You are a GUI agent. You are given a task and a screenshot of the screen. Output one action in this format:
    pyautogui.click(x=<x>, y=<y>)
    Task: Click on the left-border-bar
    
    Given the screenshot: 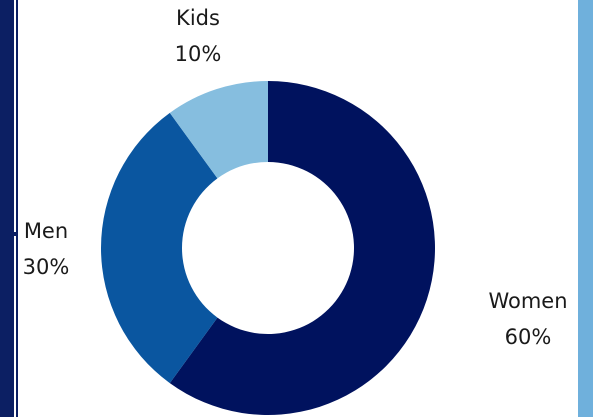 What is the action you would take?
    pyautogui.click(x=7, y=208)
    